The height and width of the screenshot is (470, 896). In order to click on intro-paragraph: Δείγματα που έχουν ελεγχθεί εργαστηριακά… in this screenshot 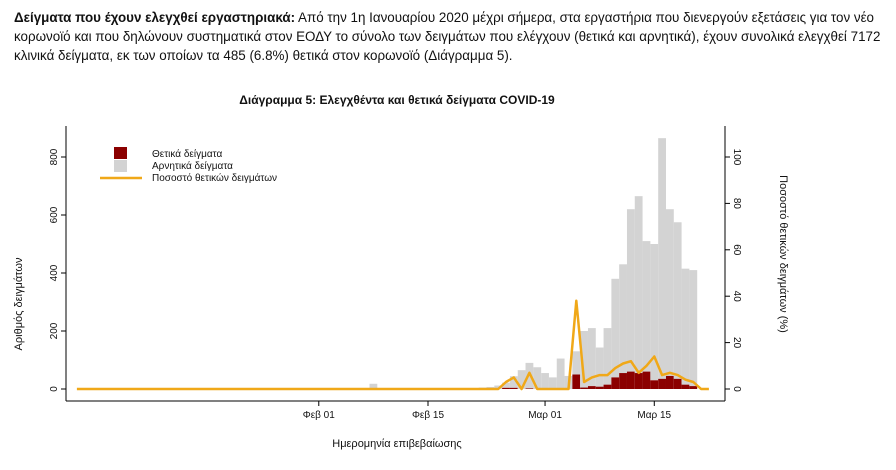, I will do `click(450, 36)`.